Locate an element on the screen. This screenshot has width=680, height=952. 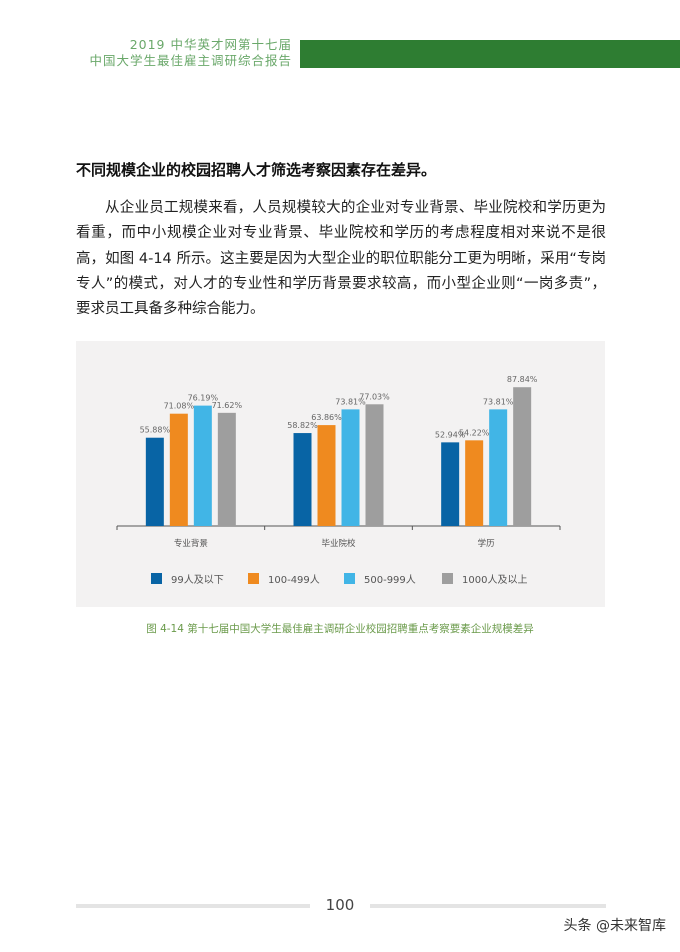
data-label: 87.84% is located at coordinates (522, 379).